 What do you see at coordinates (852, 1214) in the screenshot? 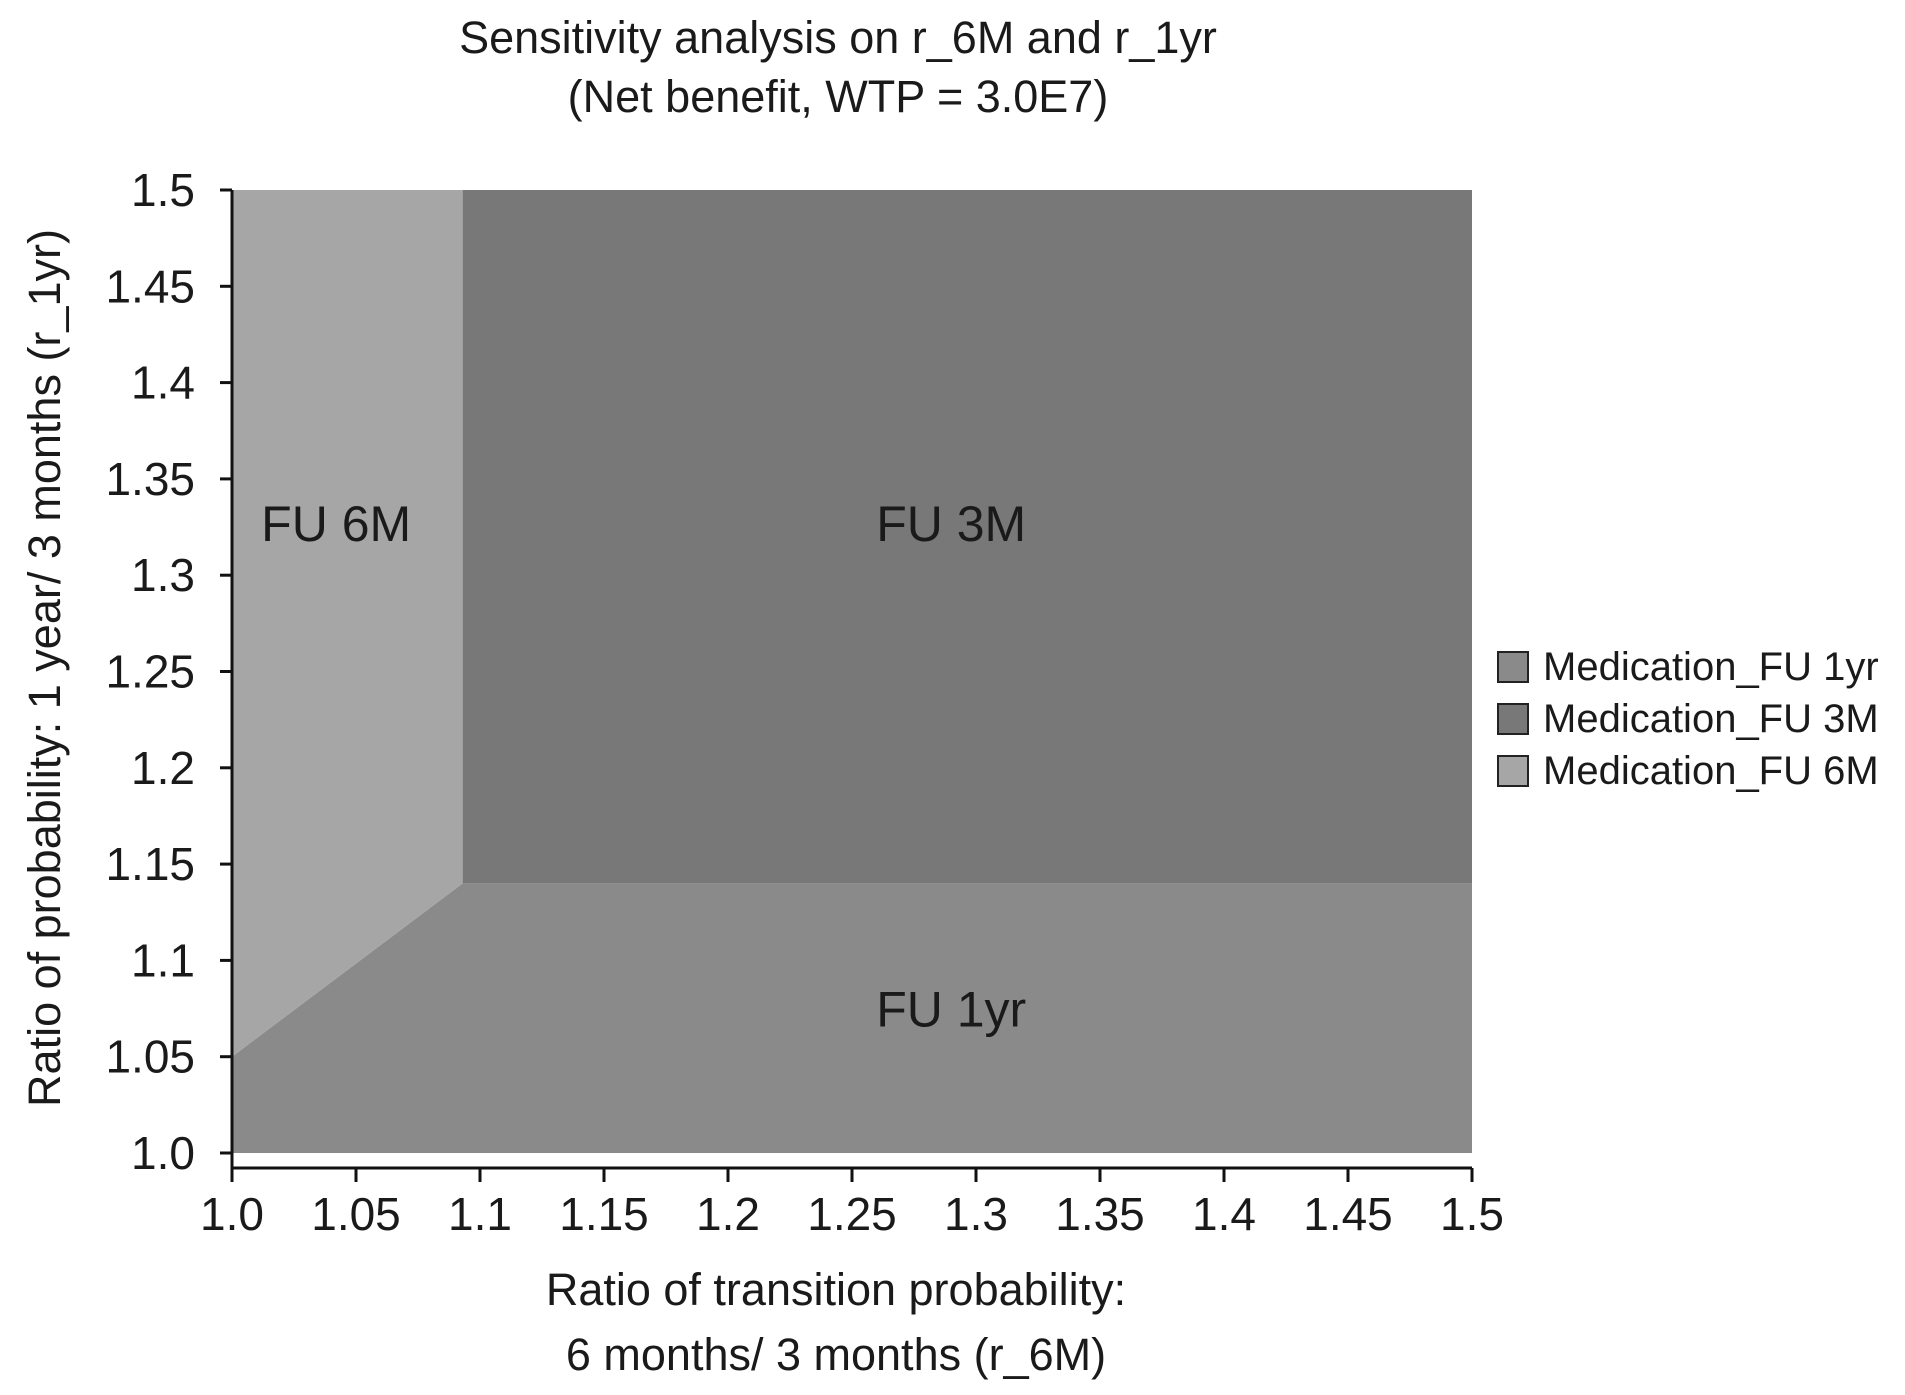
I see `x-tick-label: 1.25` at bounding box center [852, 1214].